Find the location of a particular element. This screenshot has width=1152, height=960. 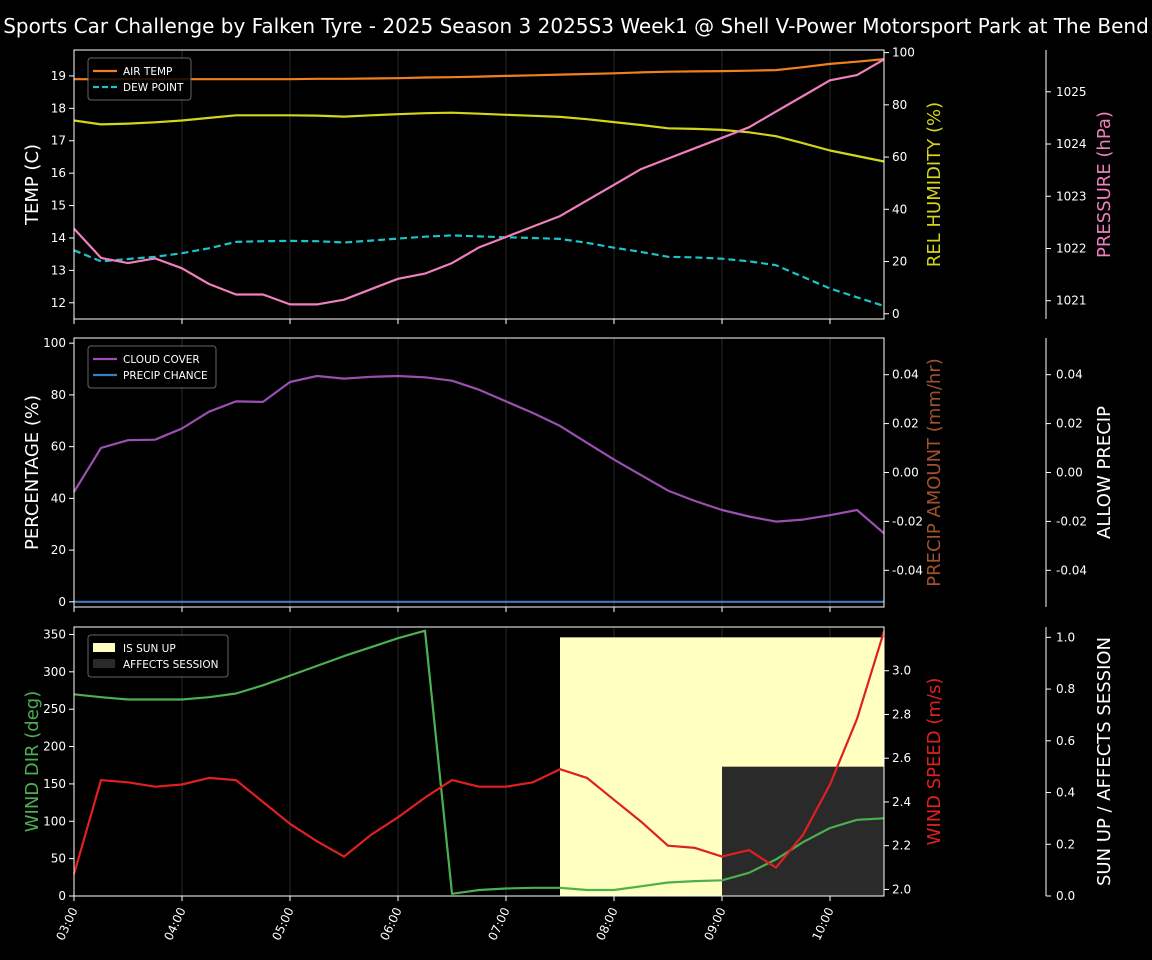

left-tick-label: 14 is located at coordinates (58, 238).